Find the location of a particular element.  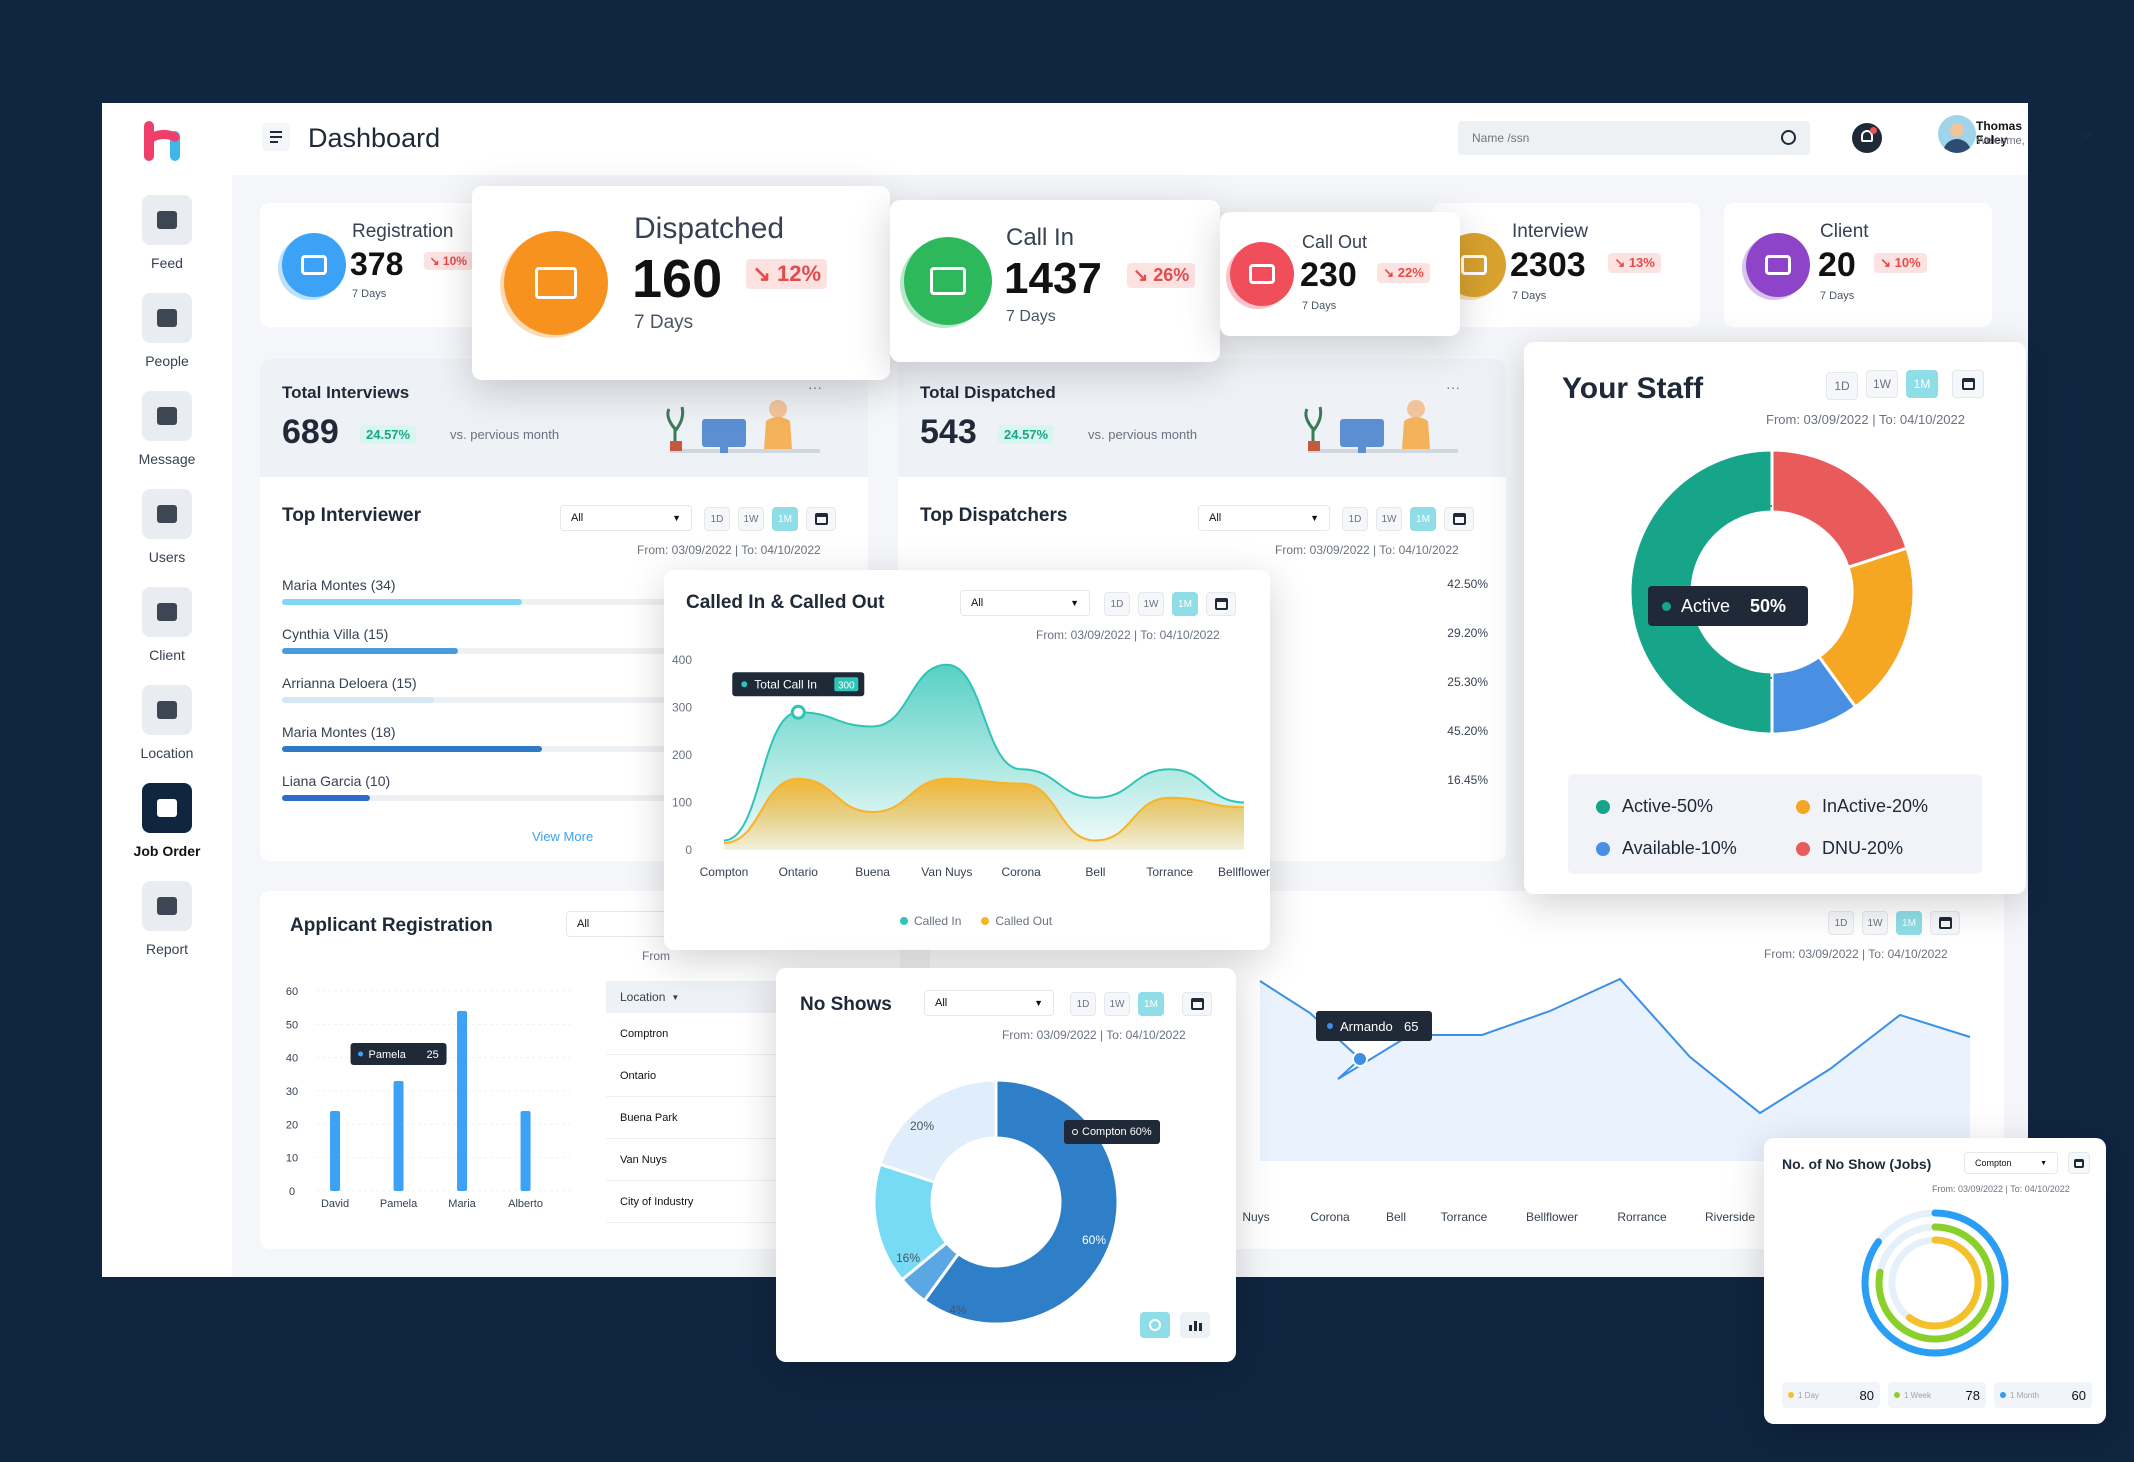

stat-card-registration: Registration 378 ↘ 10% 7 Days is located at coordinates (387, 265).